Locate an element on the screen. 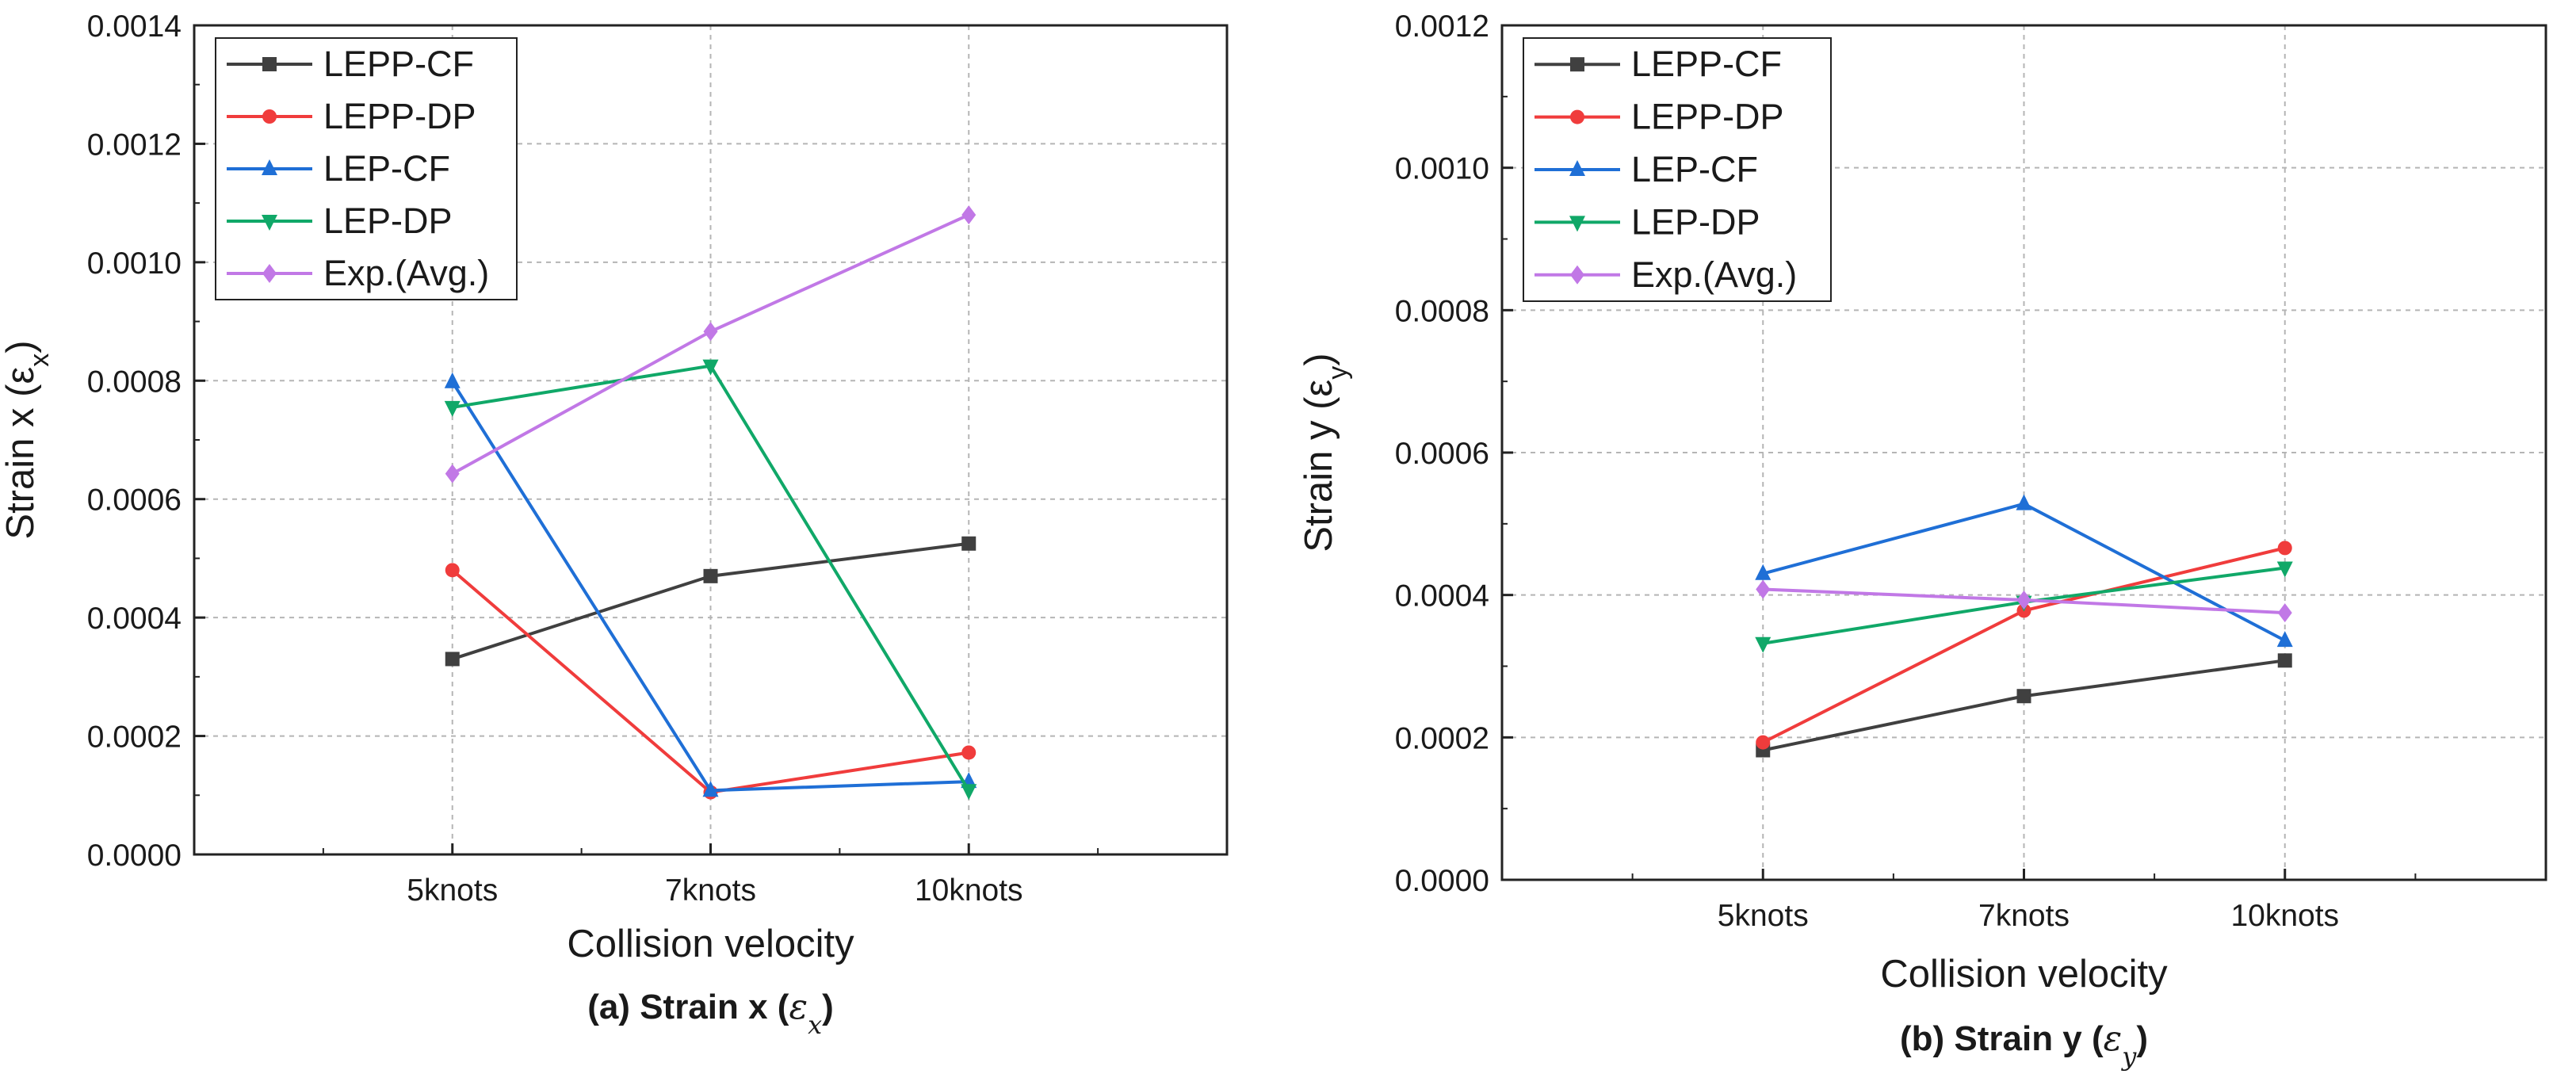 The image size is (2576, 1074). y-axis-title-subscript: y is located at coordinates (1338, 373).